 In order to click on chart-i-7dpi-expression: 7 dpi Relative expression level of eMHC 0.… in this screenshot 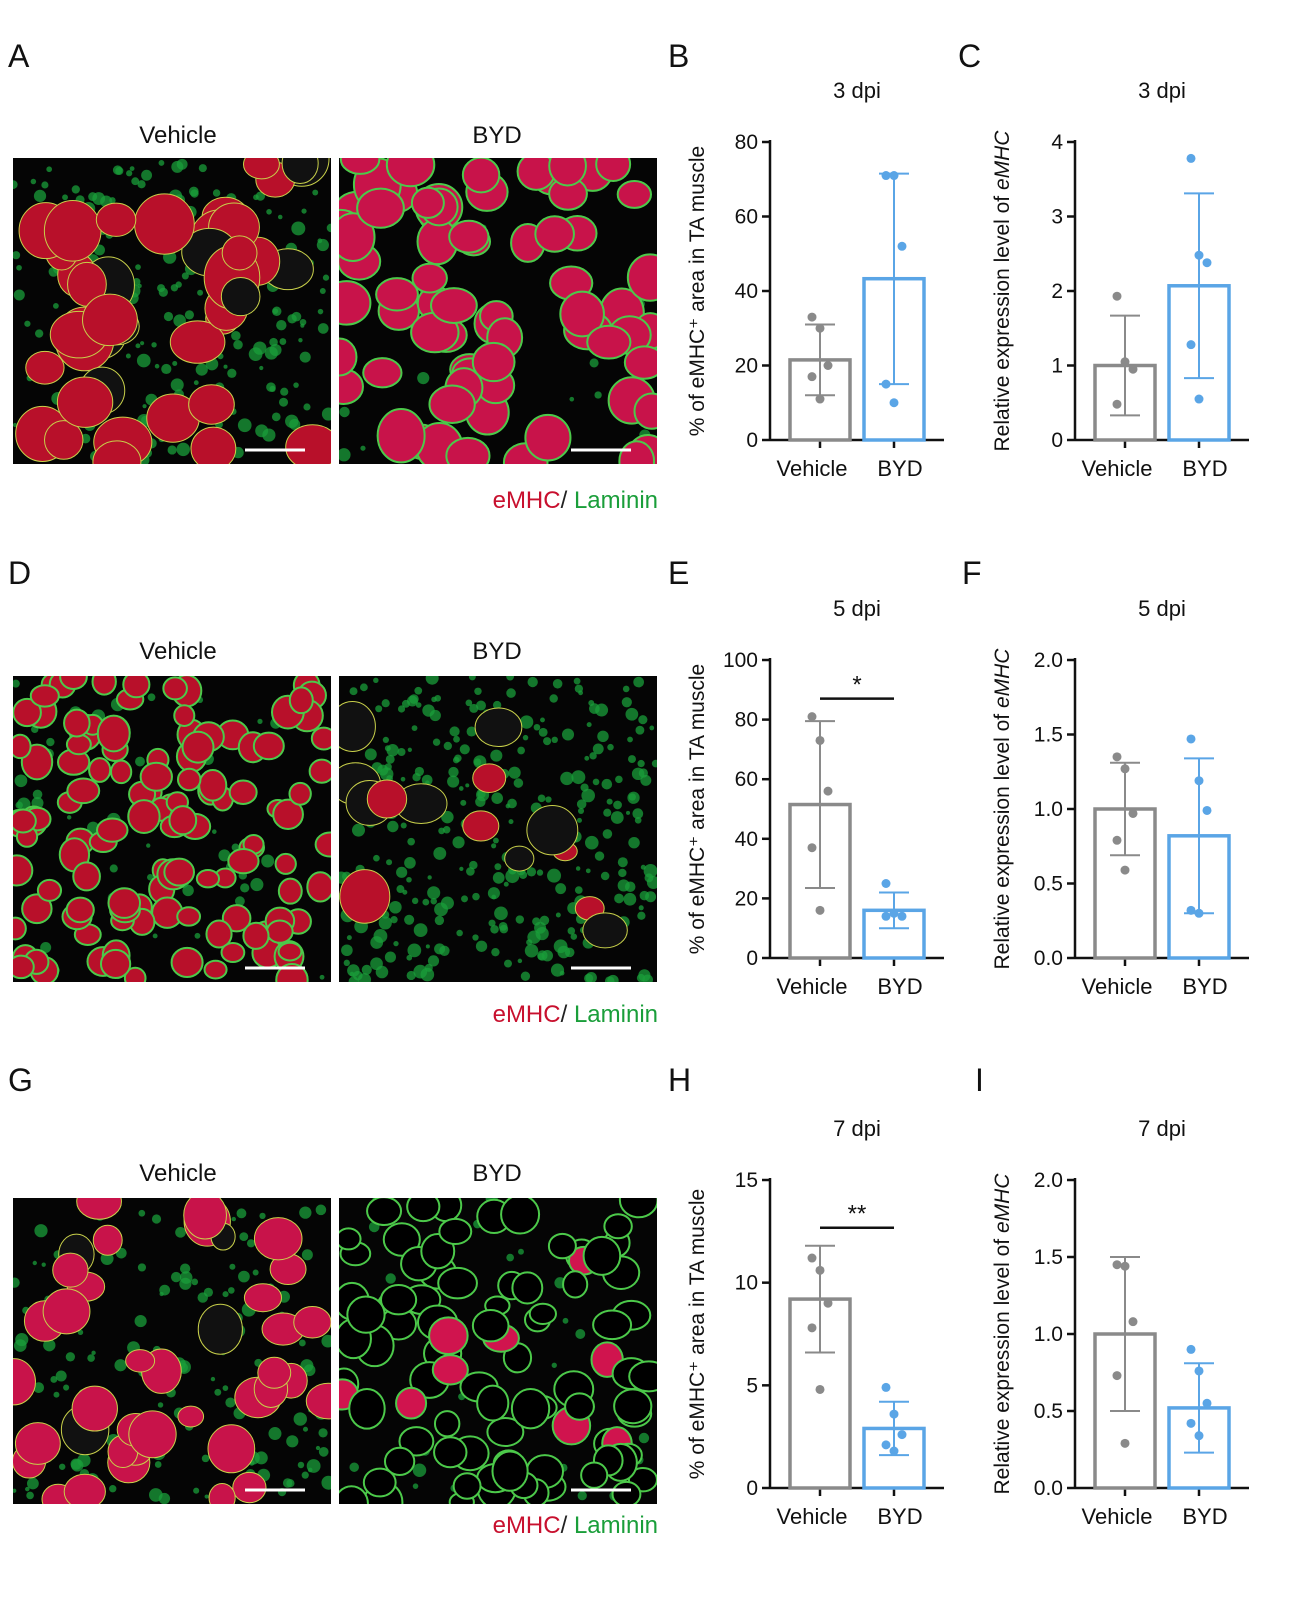, I will do `click(1135, 1328)`.